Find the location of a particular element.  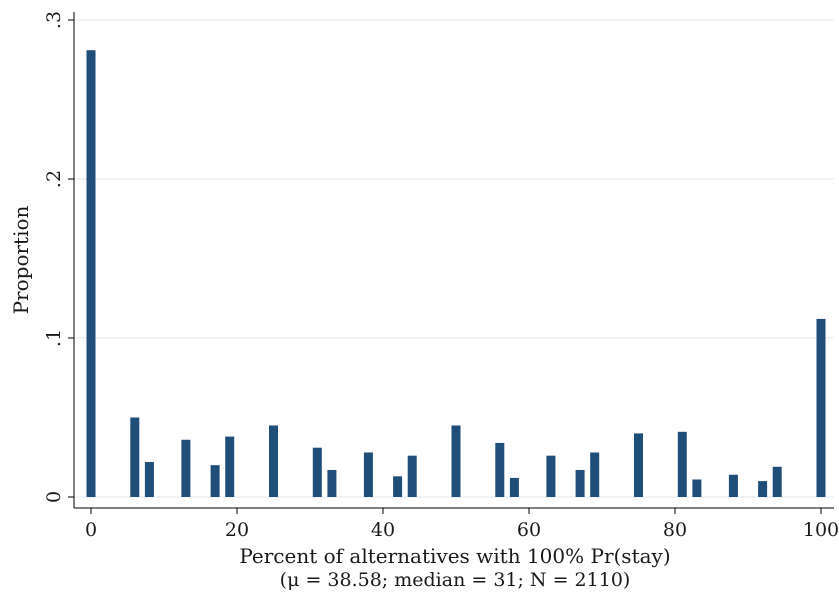

y-tick-label-3: .3 is located at coordinates (54, 20).